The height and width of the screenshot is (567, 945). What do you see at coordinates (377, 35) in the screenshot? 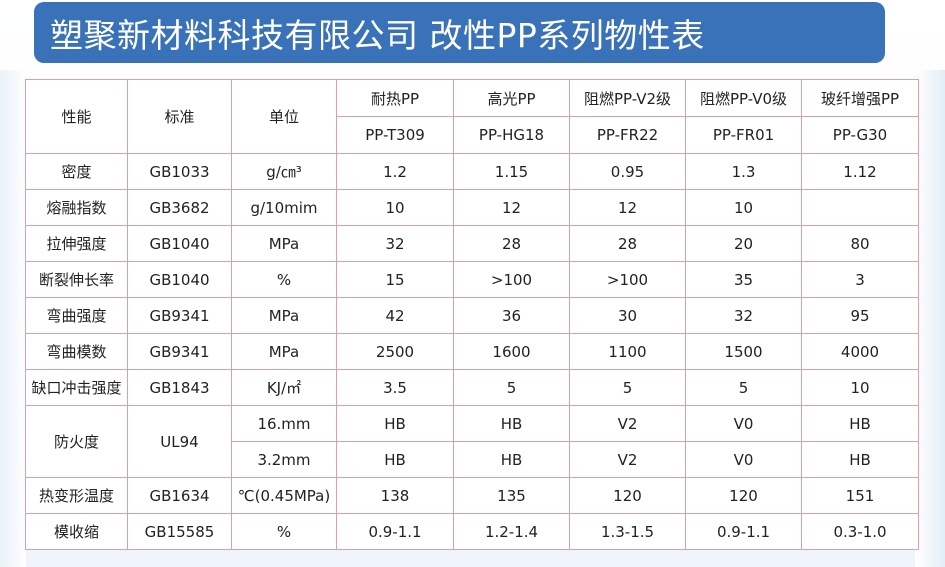
I see `page-title: 塑聚新材料科技有限公司 改性PP系列物性表` at bounding box center [377, 35].